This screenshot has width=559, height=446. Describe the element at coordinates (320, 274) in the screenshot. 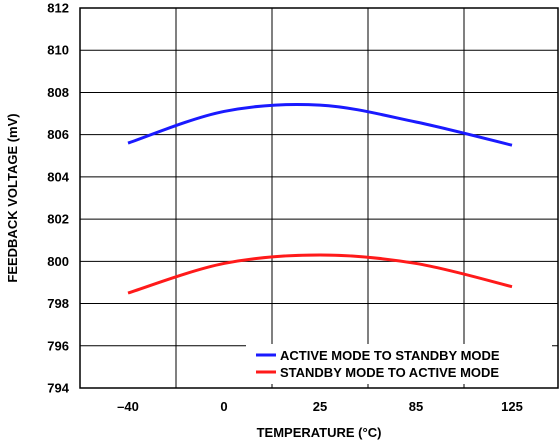

I see `series-line-standby-to-active` at that location.